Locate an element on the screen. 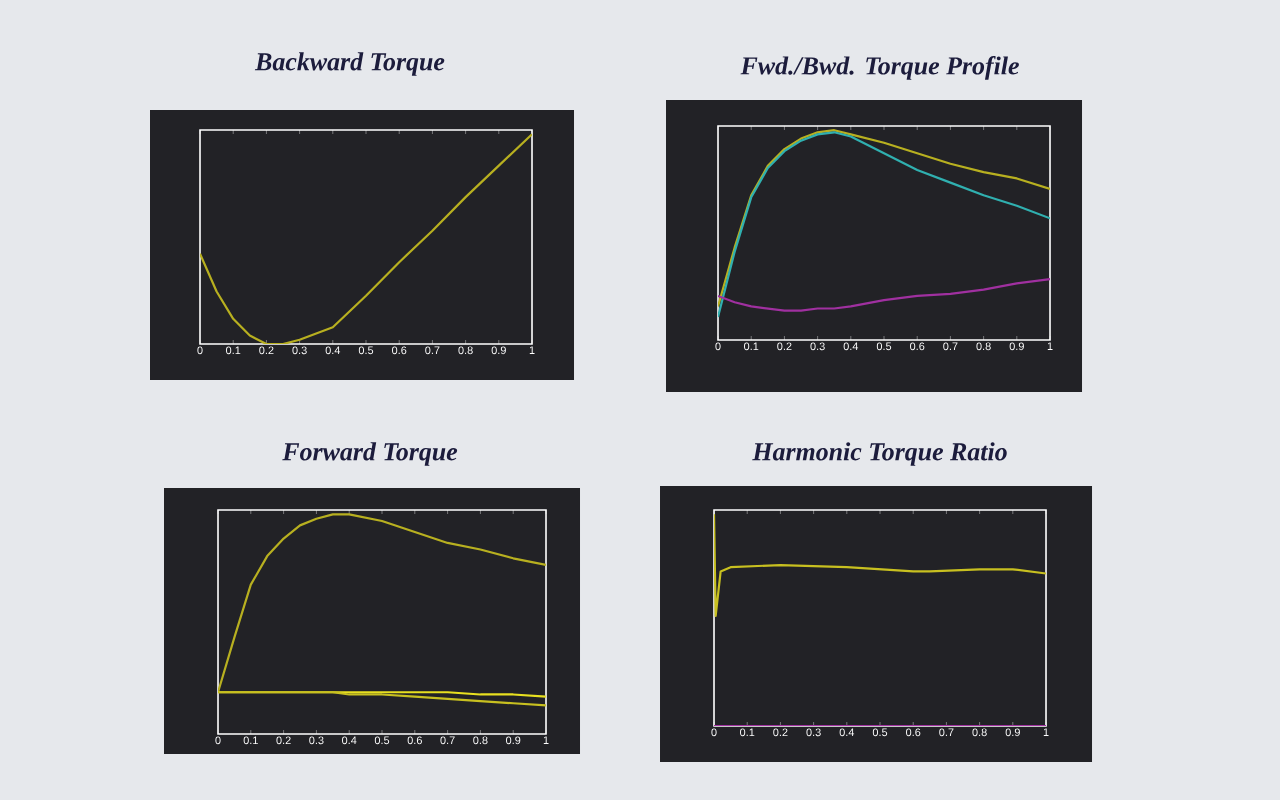 This screenshot has width=1280, height=800. chart-title: Fwd./Bwd. Torque Profile is located at coordinates (879, 68).